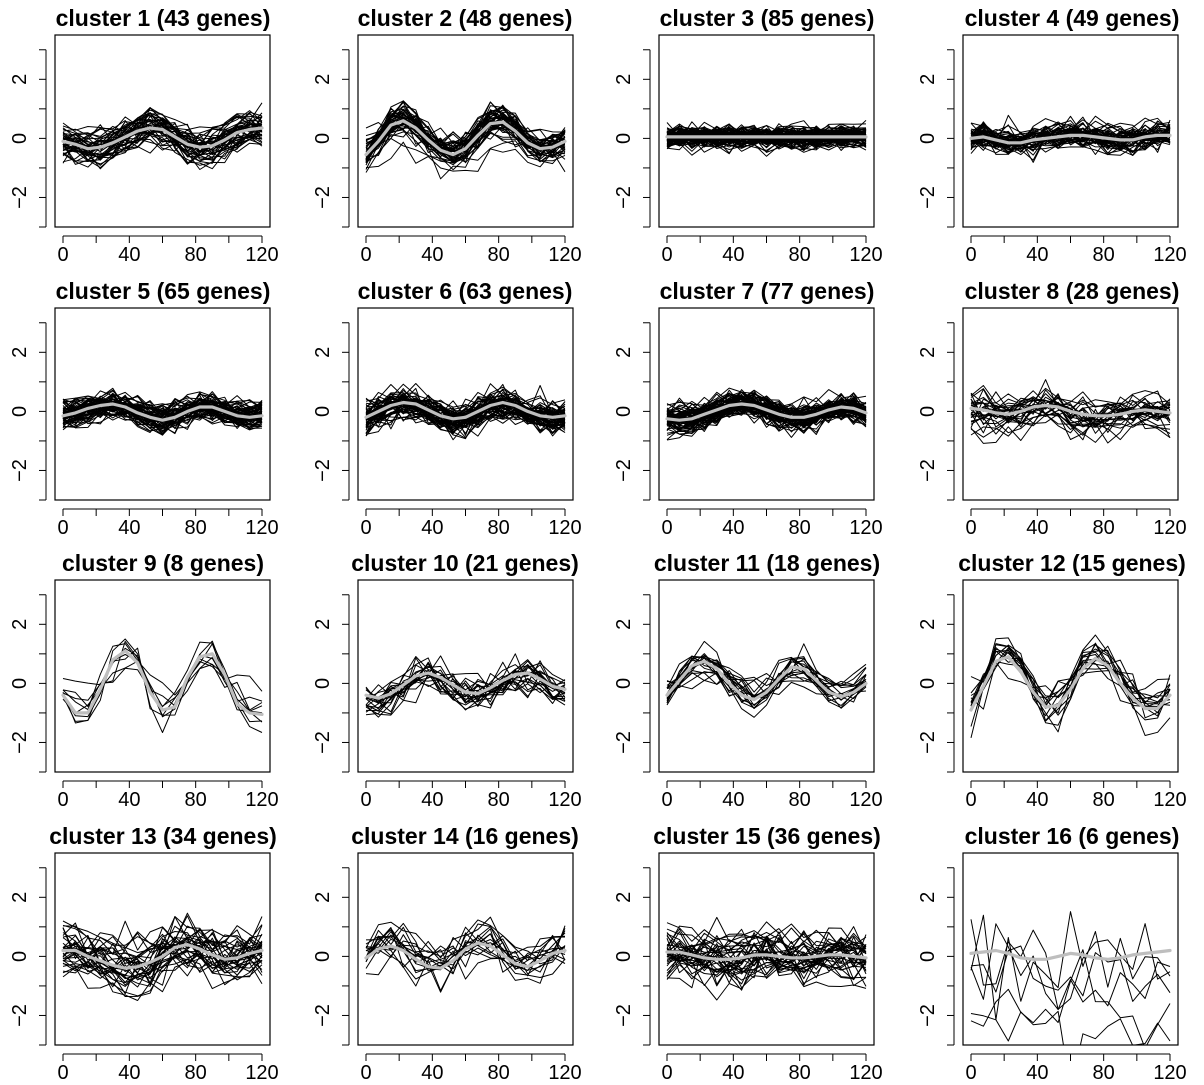  I want to click on panel-cluster-7: cluster 7 (77 genes) 0 40 80 120 −2 0 2, so click(748, 408).